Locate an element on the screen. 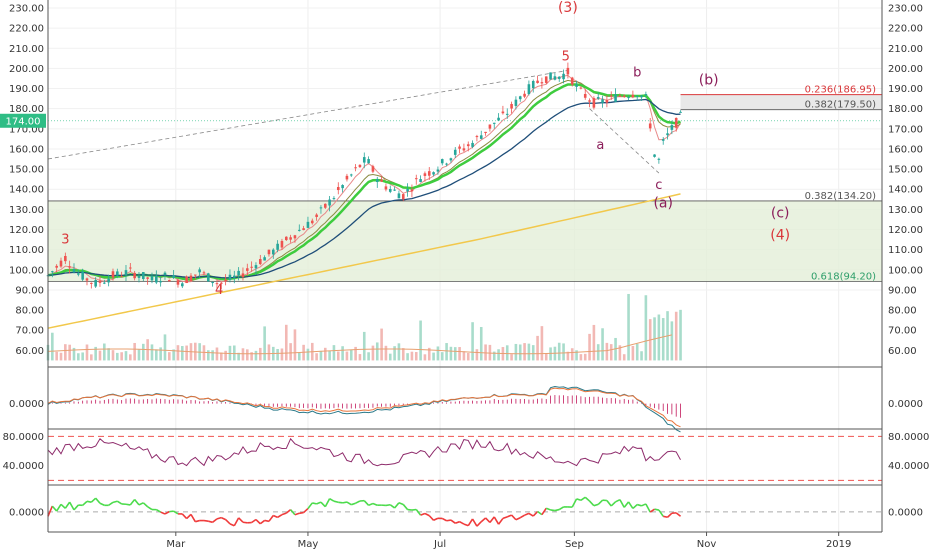 The width and height of the screenshot is (932, 554). price-tick-label-right: 70.00 is located at coordinates (902, 331).